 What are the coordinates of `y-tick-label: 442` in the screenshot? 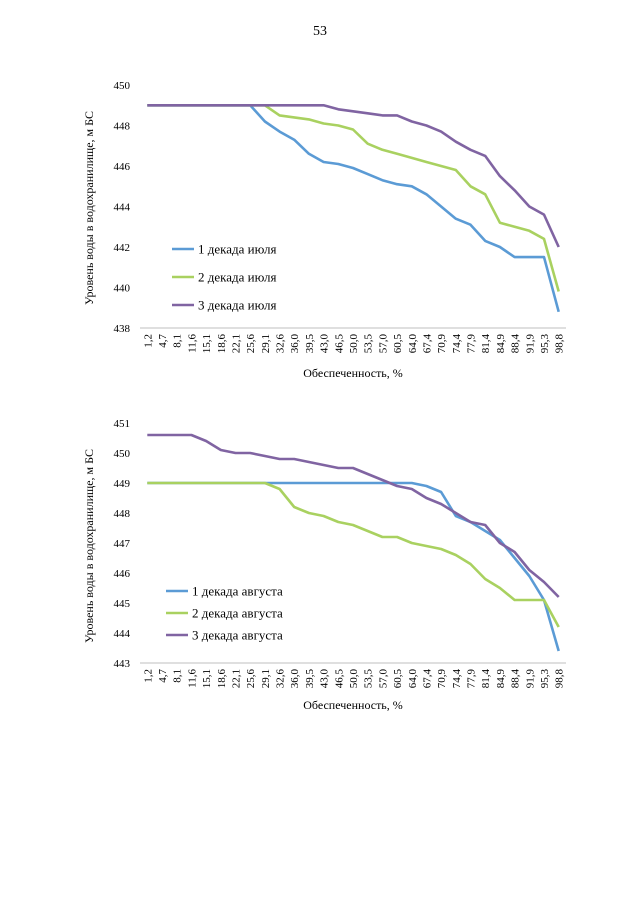 It's located at (122, 248).